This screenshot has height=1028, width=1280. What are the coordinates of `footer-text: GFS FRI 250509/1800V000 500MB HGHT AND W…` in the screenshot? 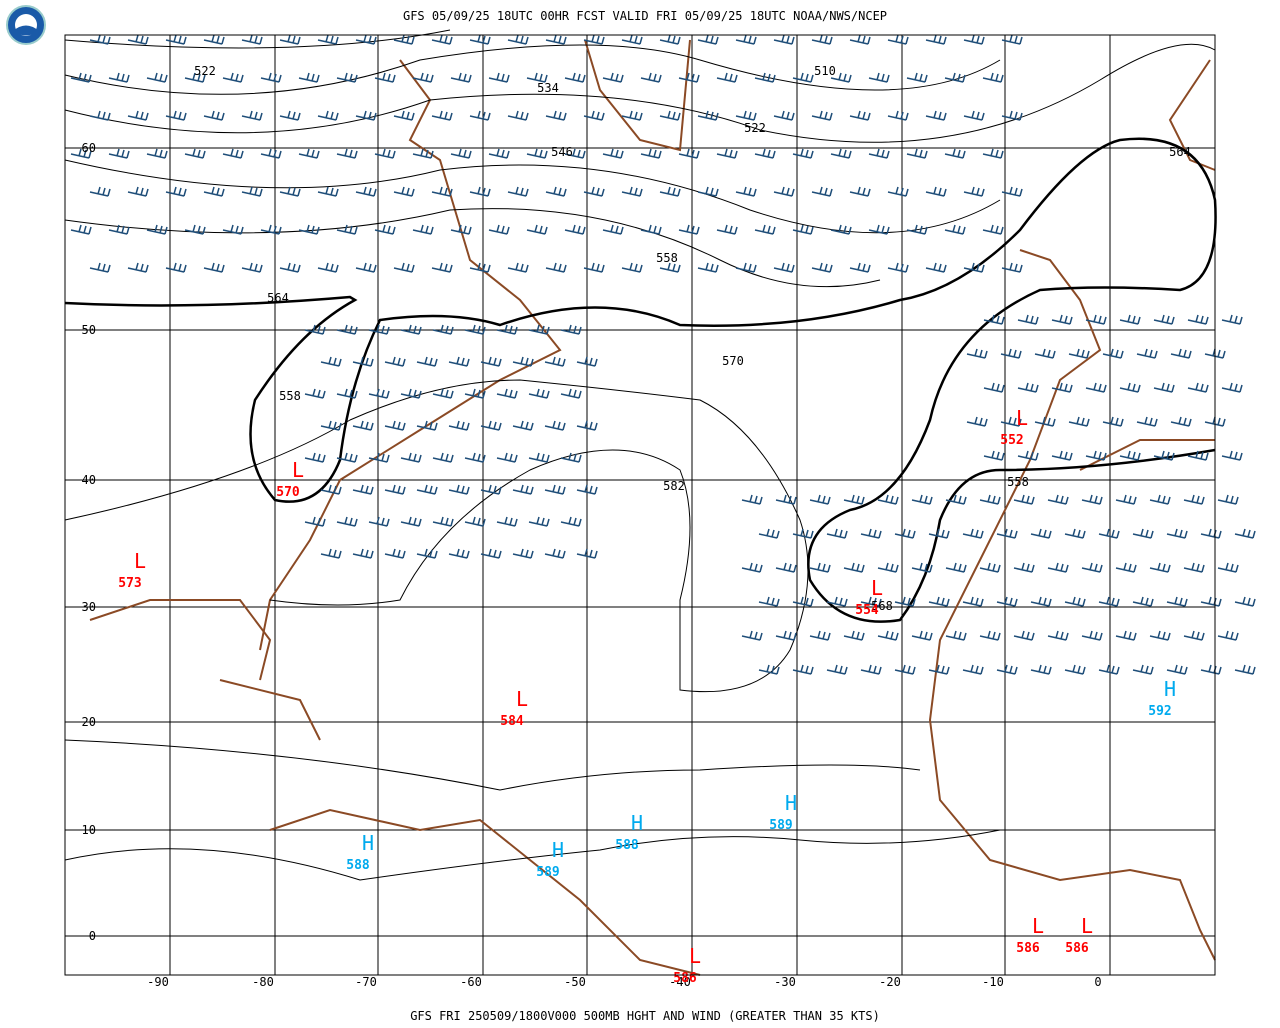 It's located at (645, 1016).